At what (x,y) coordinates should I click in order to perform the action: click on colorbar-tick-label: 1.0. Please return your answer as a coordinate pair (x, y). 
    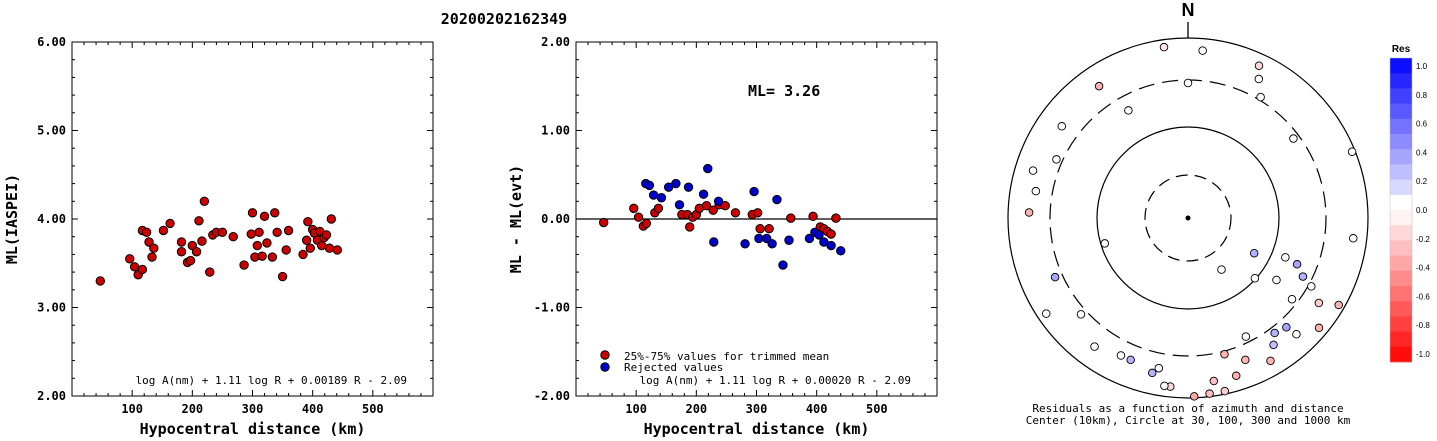
    Looking at the image, I should click on (1422, 66).